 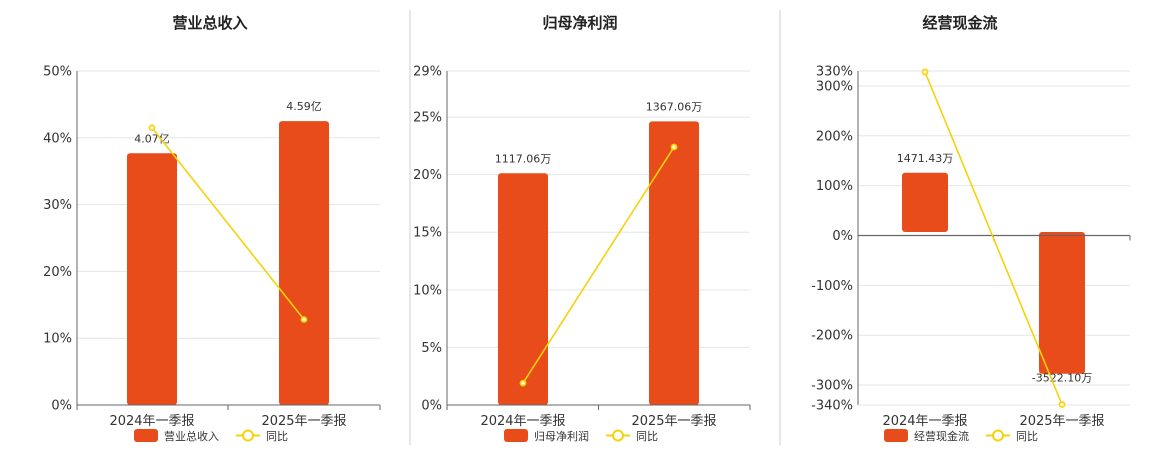 I want to click on bar-value-label: 1117.06万, so click(x=523, y=158).